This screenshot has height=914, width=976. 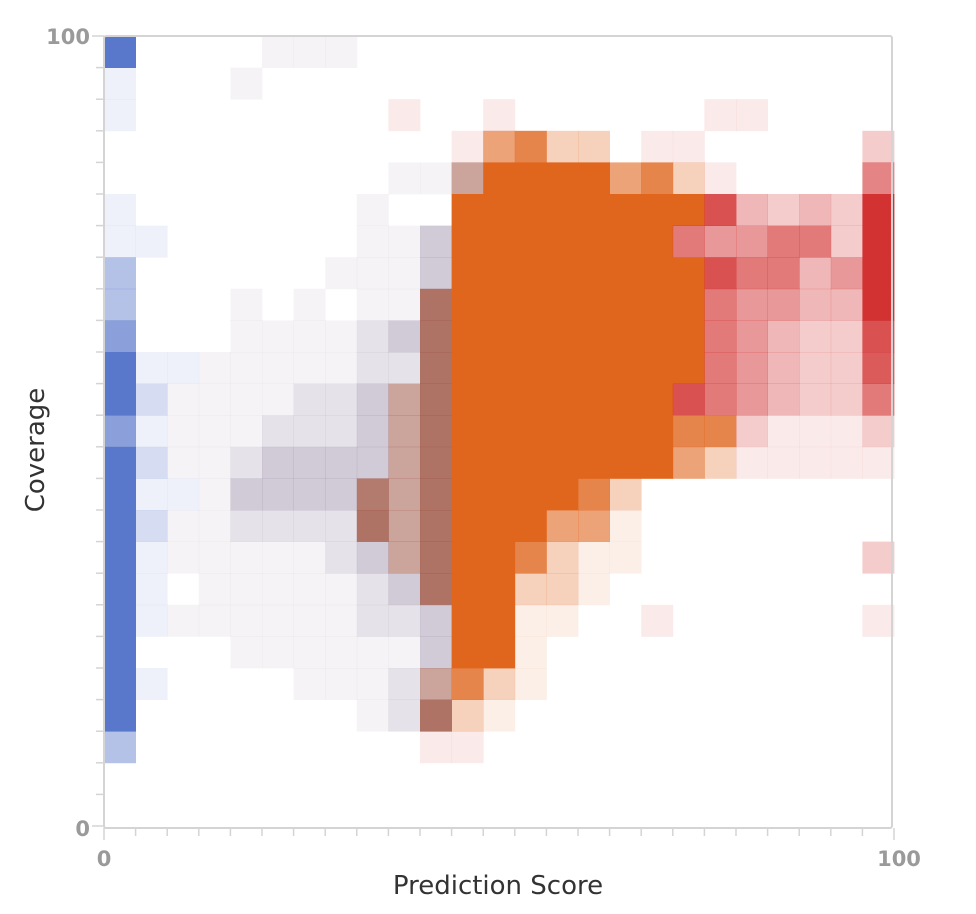 What do you see at coordinates (104, 859) in the screenshot?
I see `x-tick-label-min: 0` at bounding box center [104, 859].